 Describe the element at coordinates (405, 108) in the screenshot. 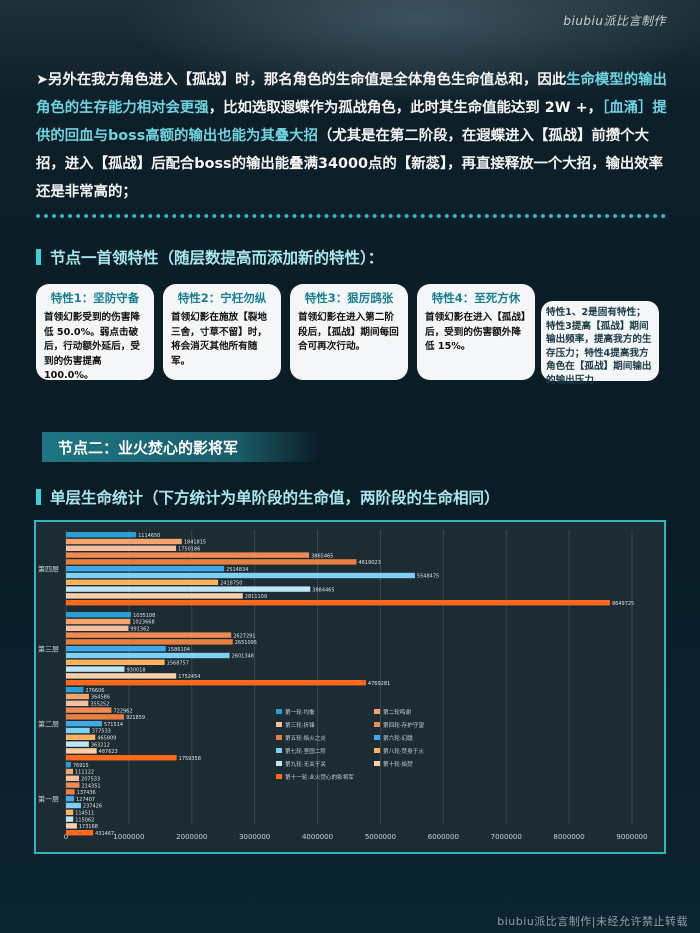

I see `para-mid: ，比如选取遐蝶作为孤战角色，此时其生命值能达到 2W +，` at that location.